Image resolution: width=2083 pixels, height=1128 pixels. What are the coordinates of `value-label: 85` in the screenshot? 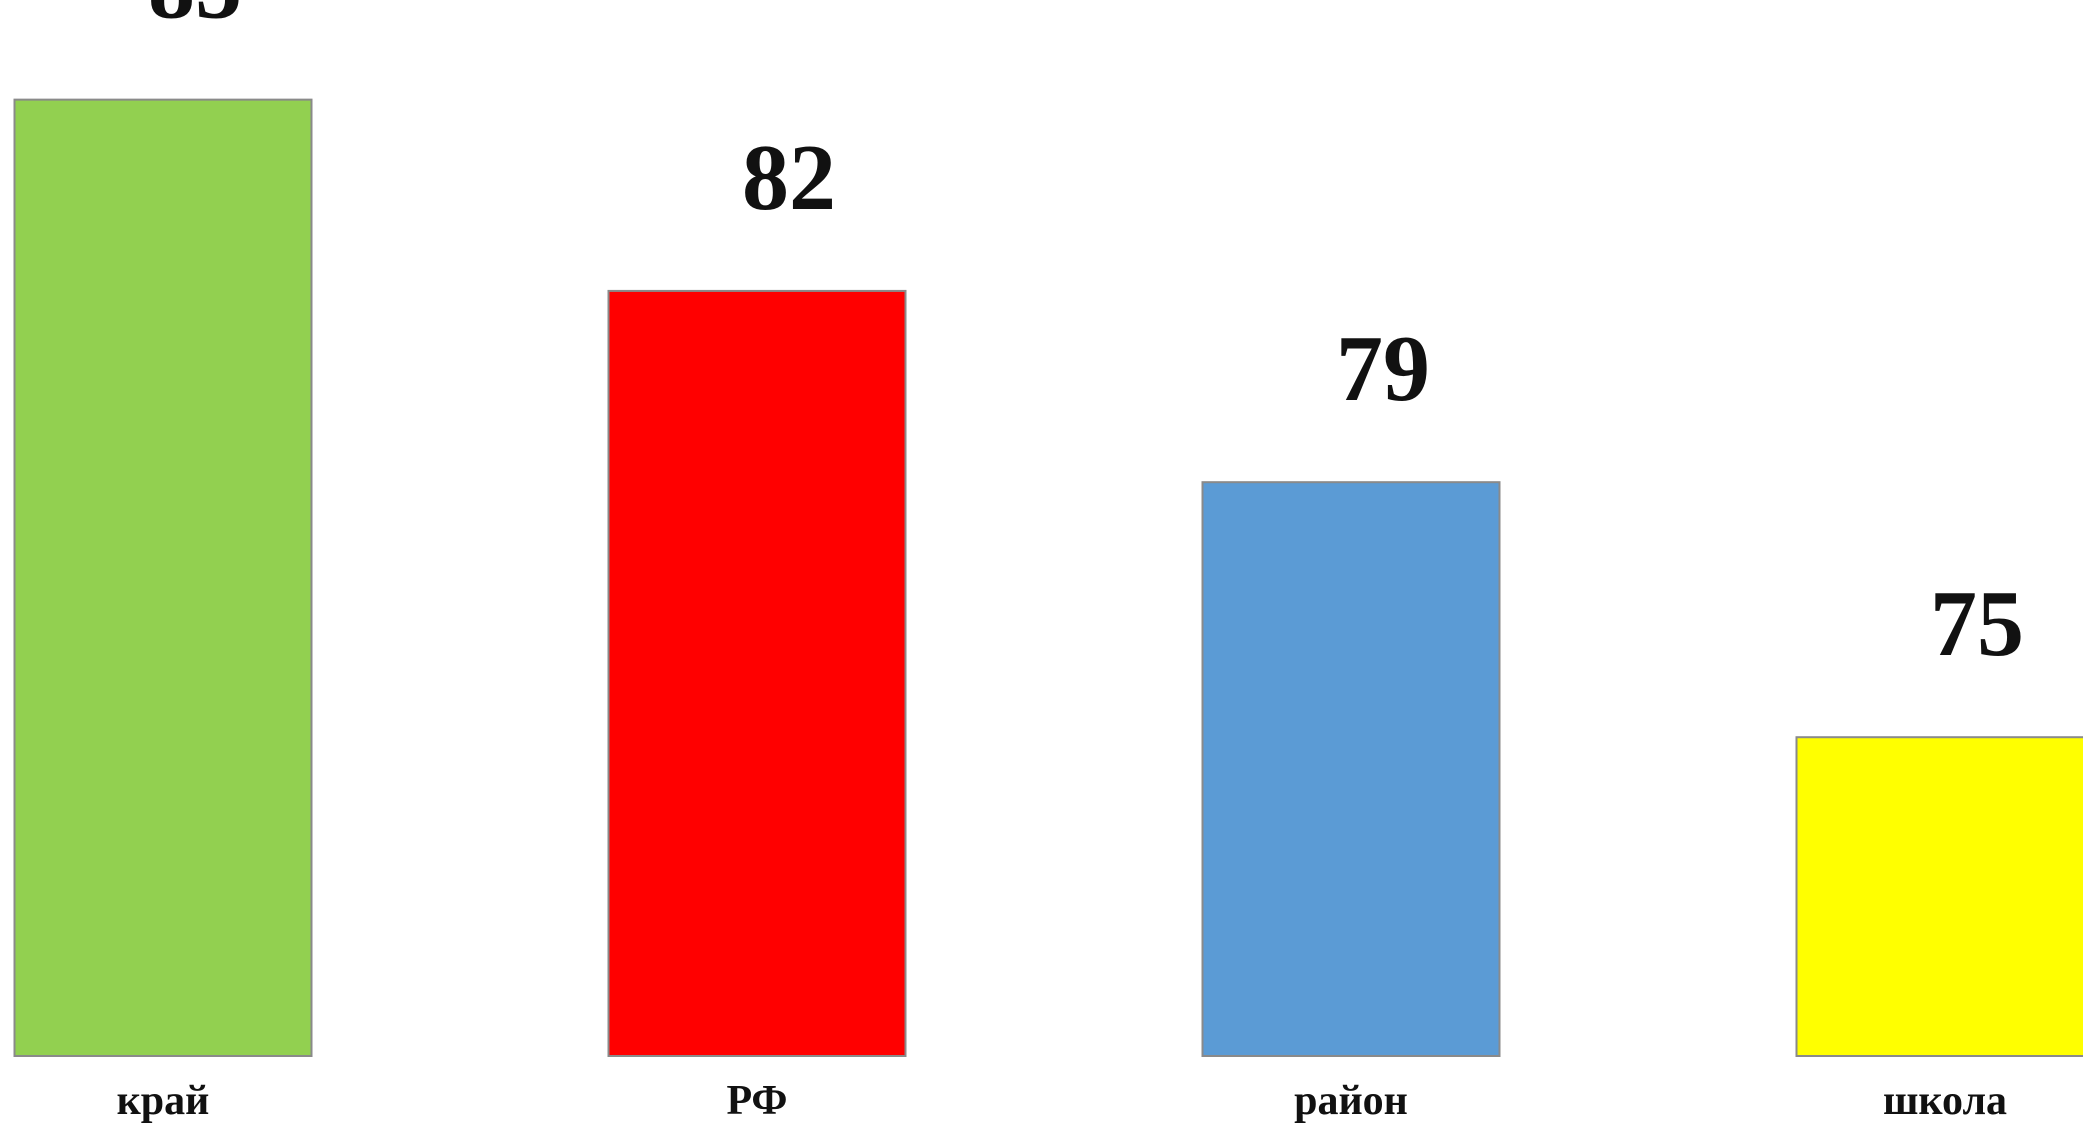 It's located at (195, 19).